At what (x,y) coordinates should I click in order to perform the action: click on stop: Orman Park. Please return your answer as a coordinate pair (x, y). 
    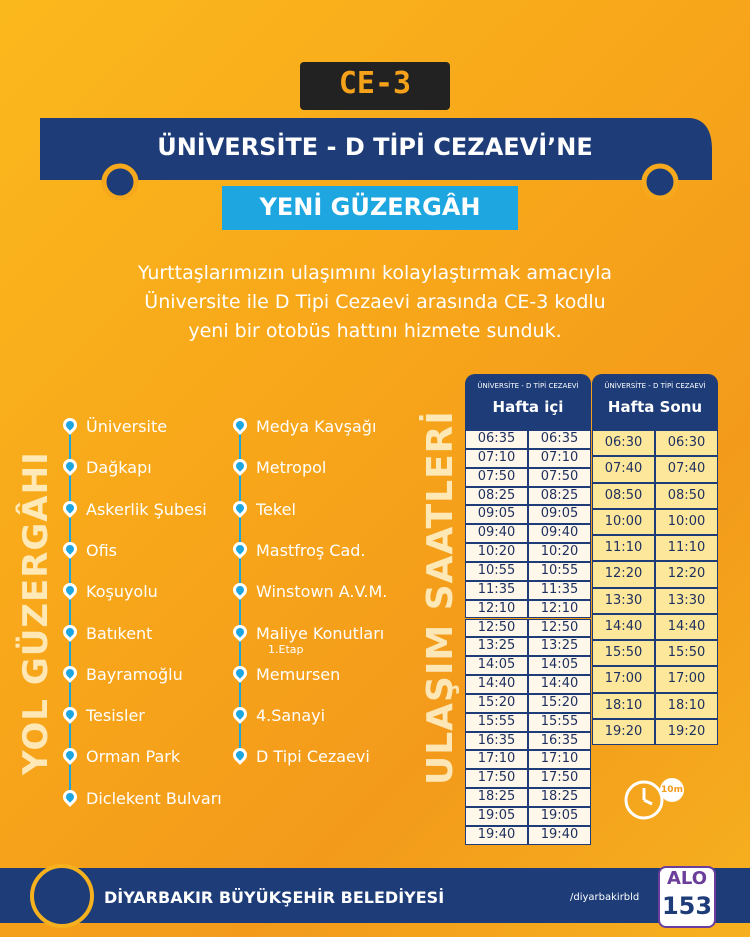
    Looking at the image, I should click on (133, 757).